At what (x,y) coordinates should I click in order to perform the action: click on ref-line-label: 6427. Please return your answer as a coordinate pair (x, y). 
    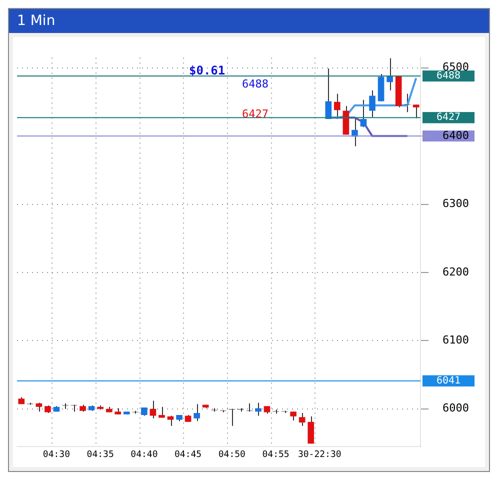
    Looking at the image, I should click on (448, 118).